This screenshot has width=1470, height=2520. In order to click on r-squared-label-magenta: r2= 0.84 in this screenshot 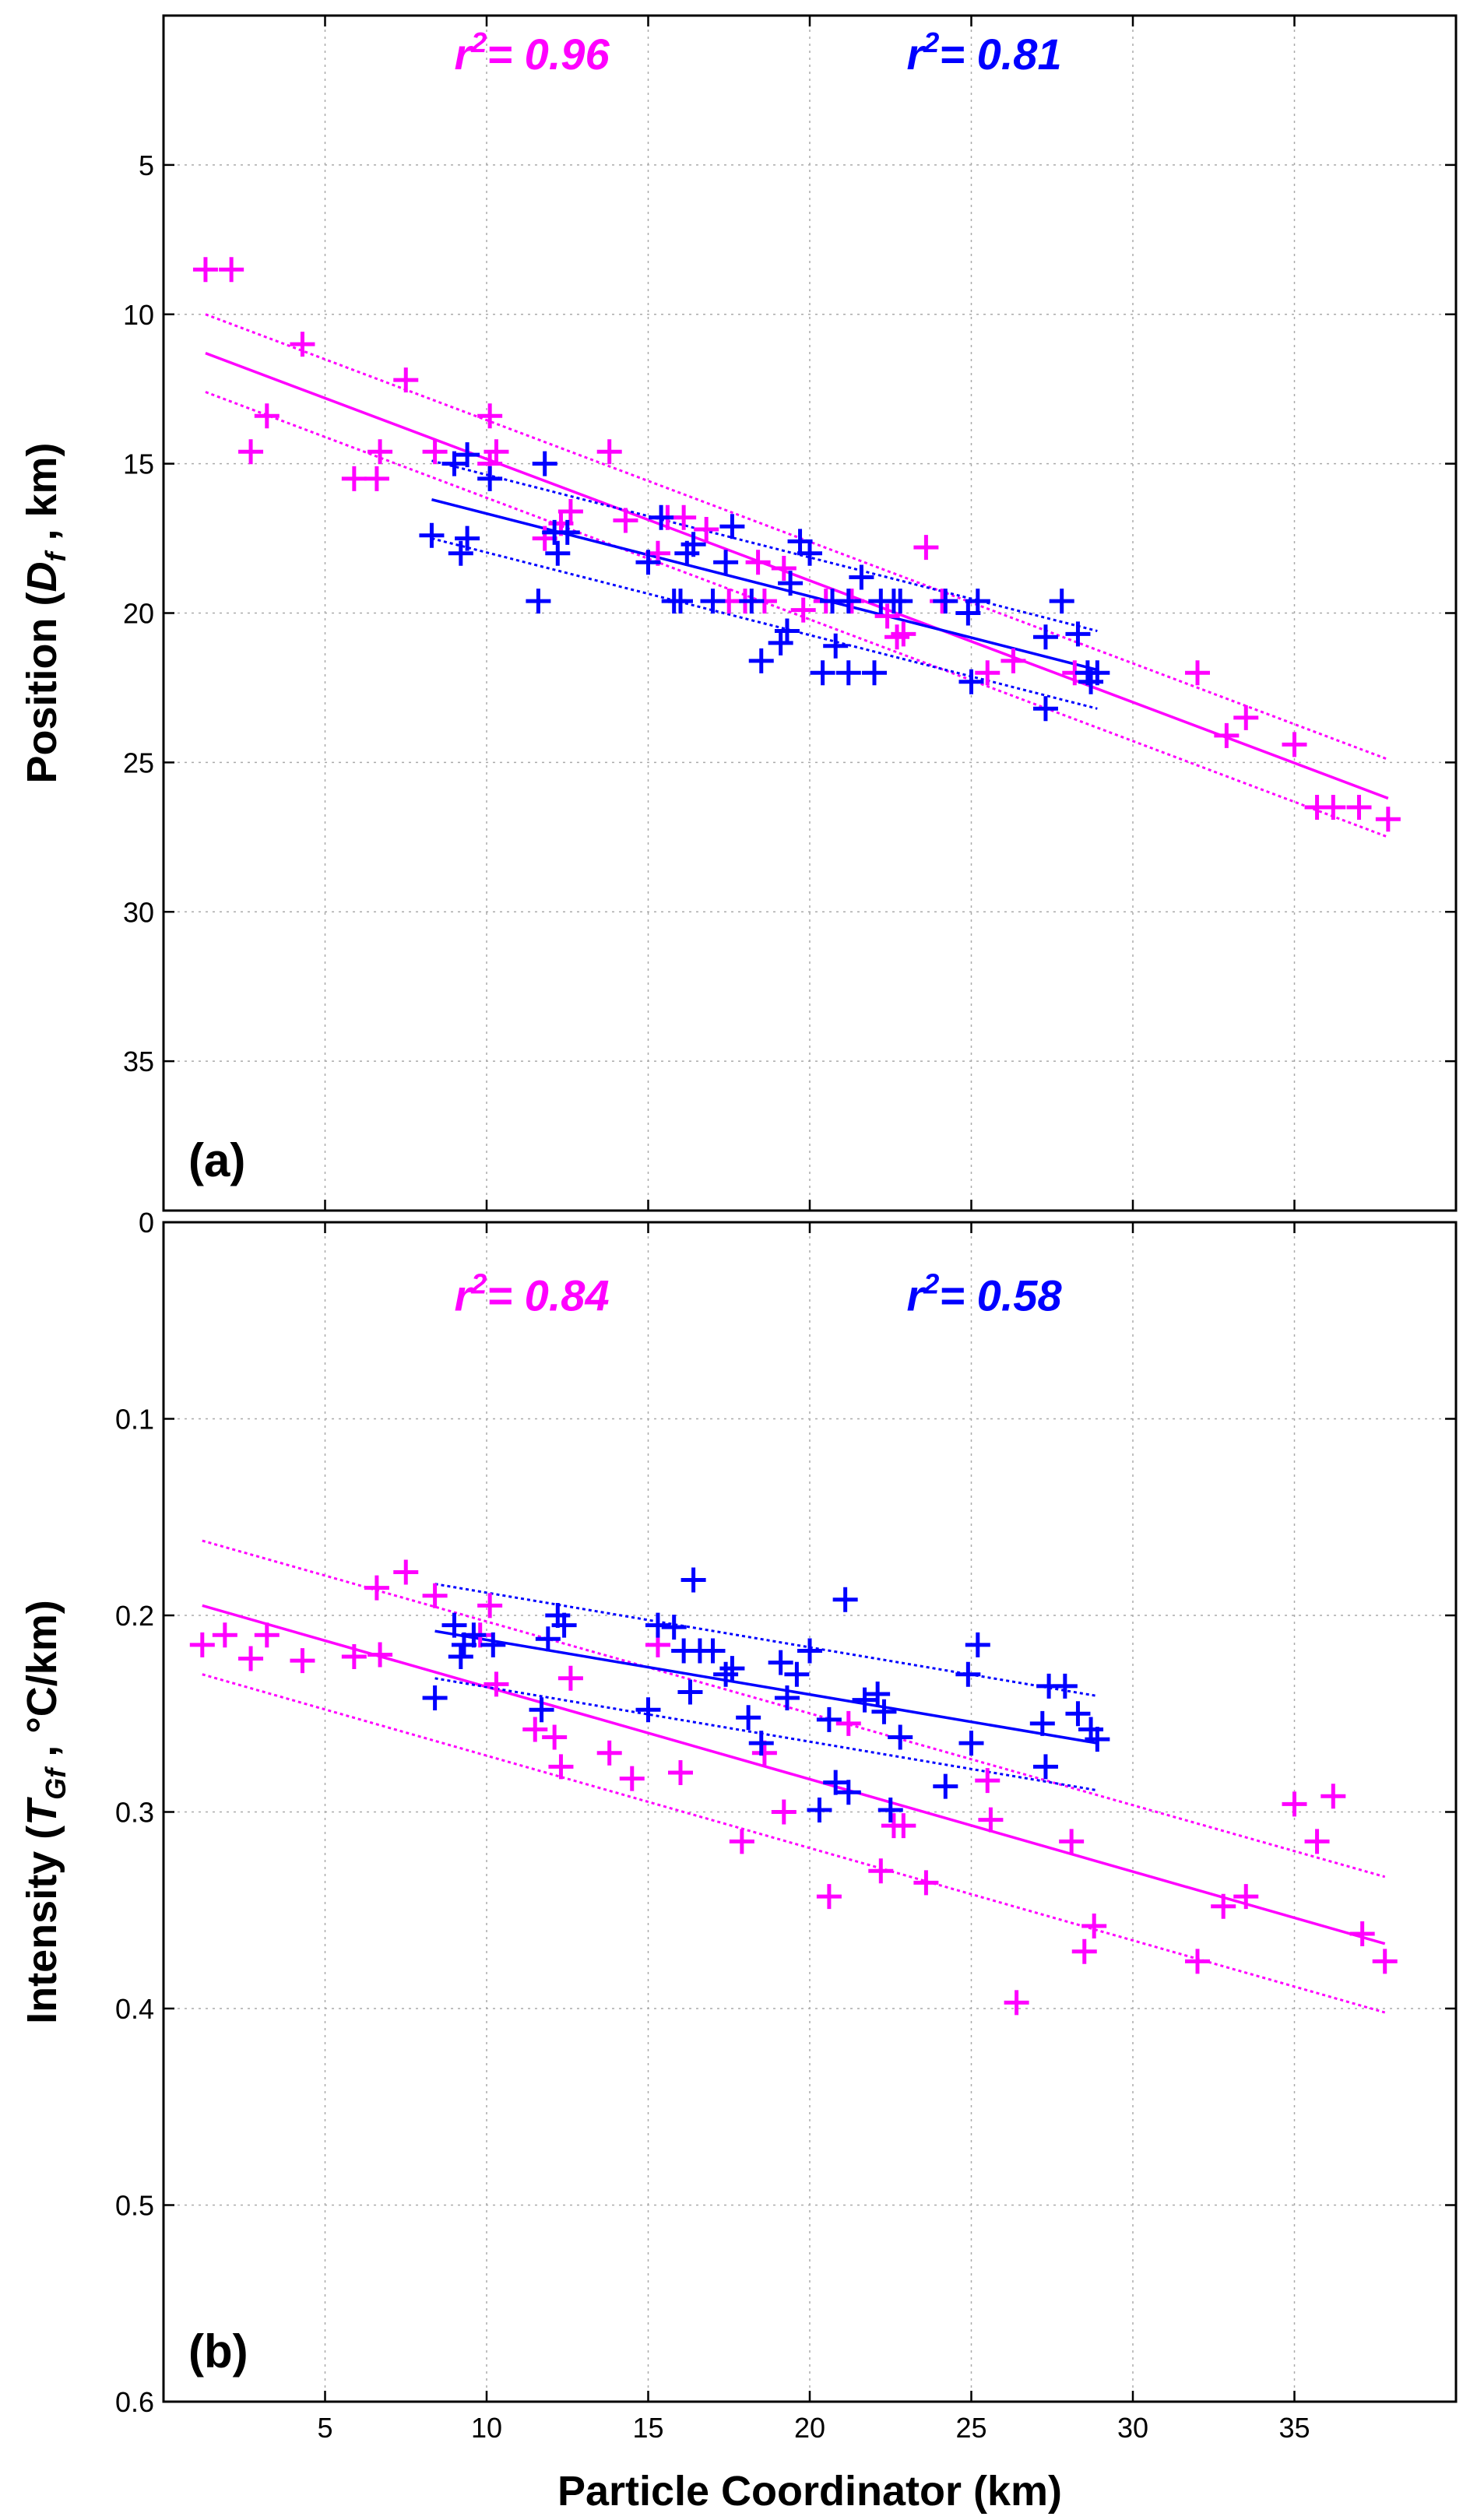, I will do `click(532, 1294)`.